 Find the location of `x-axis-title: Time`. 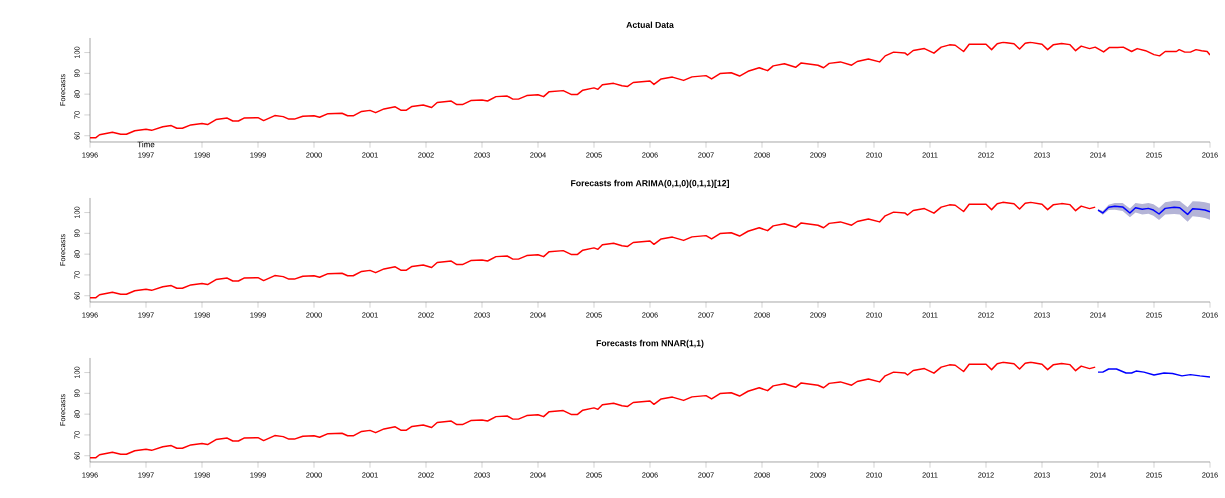

x-axis-title: Time is located at coordinates (146, 144).